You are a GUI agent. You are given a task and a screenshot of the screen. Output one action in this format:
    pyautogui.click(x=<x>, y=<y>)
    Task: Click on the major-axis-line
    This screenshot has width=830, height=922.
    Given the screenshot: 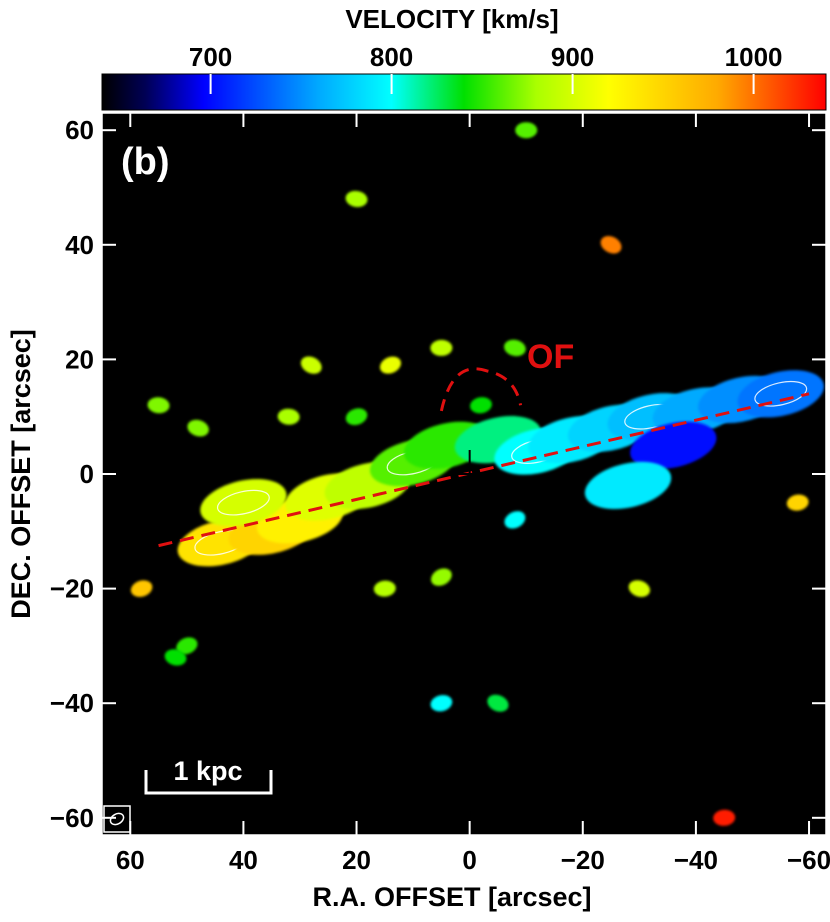 What is the action you would take?
    pyautogui.click(x=484, y=470)
    